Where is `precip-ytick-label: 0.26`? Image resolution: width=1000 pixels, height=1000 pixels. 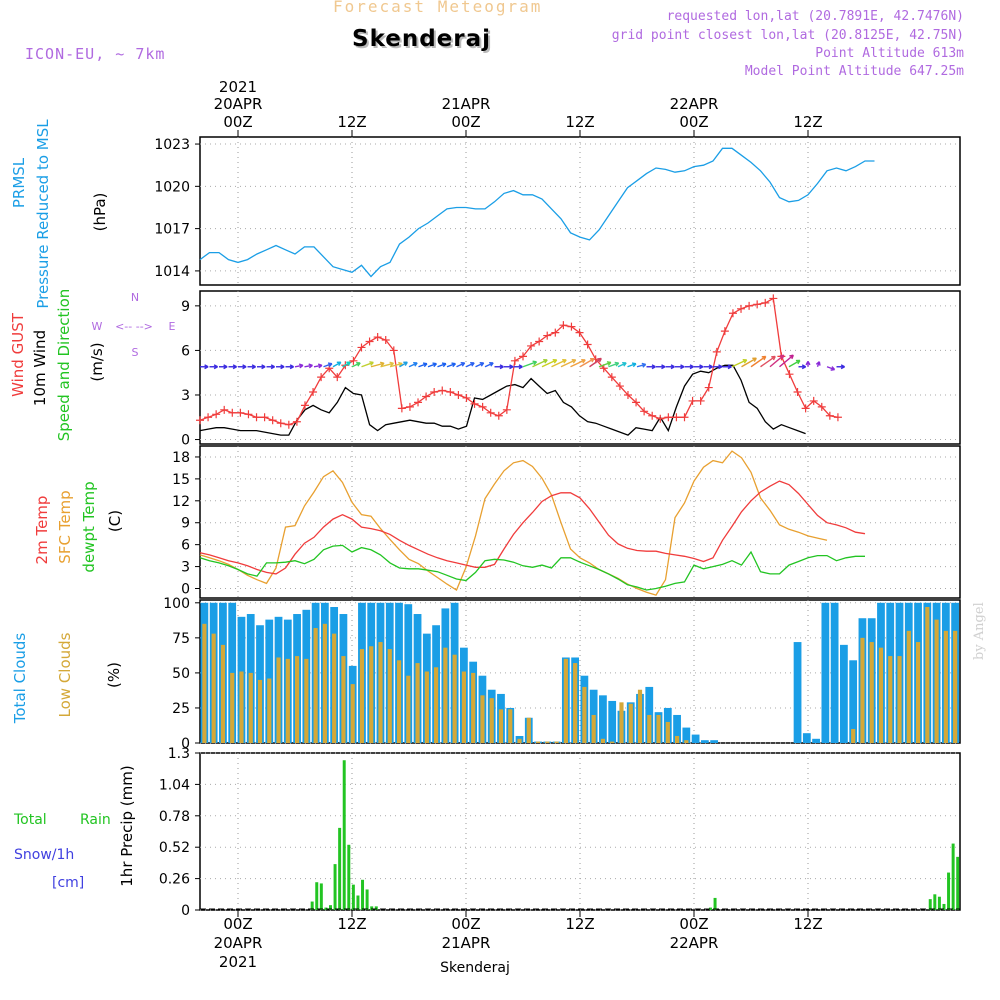 precip-ytick-label: 0.26 is located at coordinates (174, 880).